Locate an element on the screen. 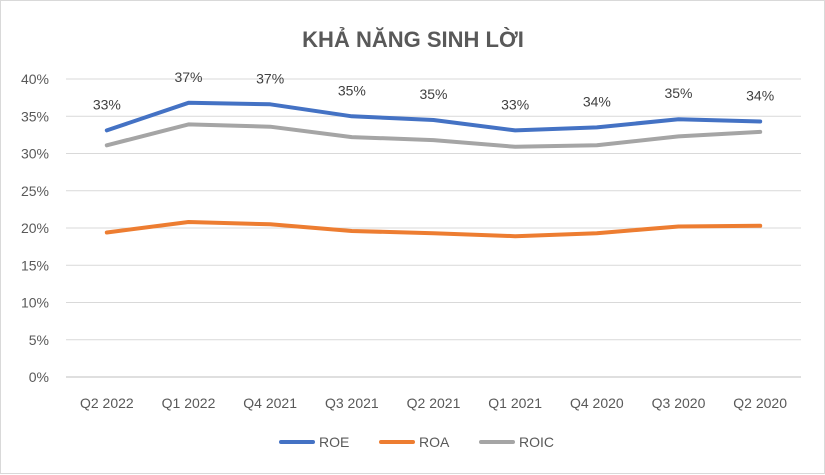 This screenshot has width=825, height=475. x-tick-label: Q4 2021 is located at coordinates (270, 403).